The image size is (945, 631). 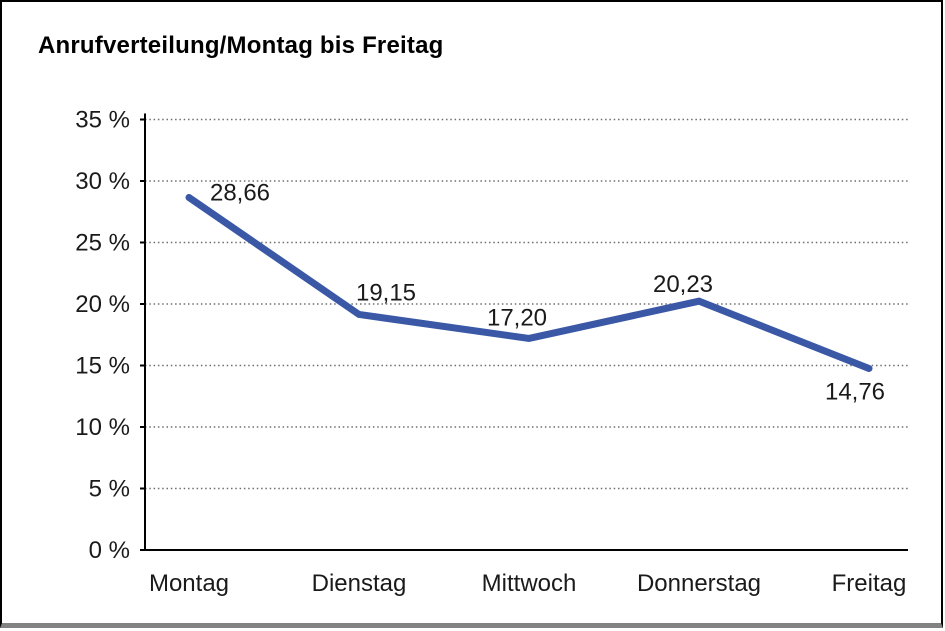 I want to click on y-tick-label: 5 %, so click(x=109, y=489).